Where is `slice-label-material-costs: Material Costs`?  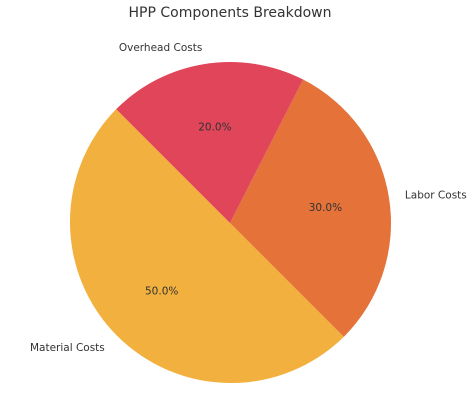 slice-label-material-costs: Material Costs is located at coordinates (67, 348).